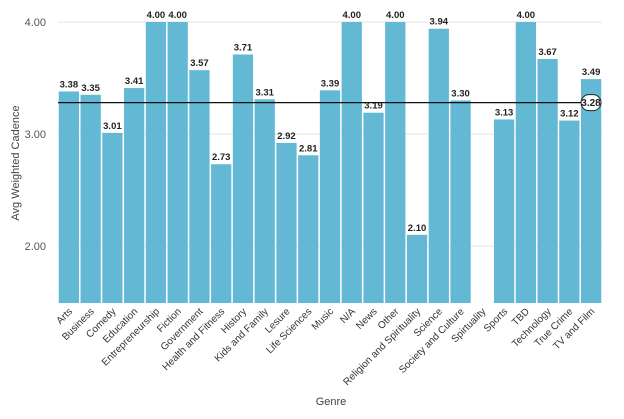  I want to click on bar-value-label: 3.94, so click(439, 22).